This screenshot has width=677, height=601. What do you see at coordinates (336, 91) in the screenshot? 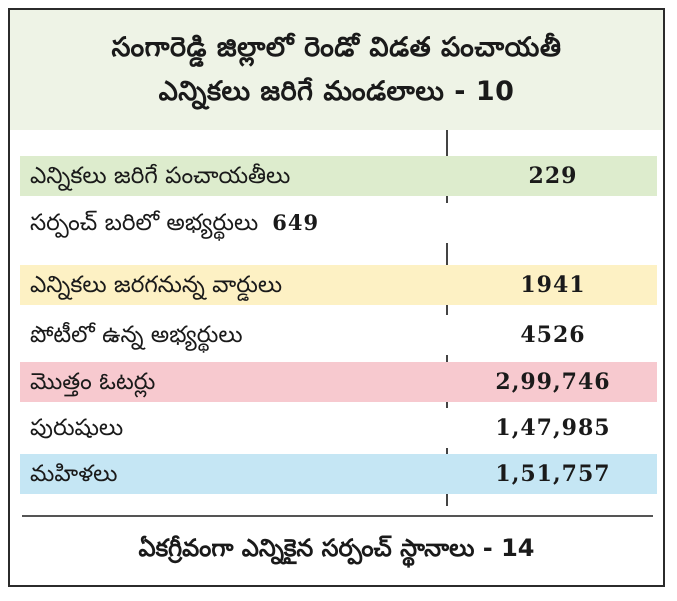
I see `title-line-2: ఎన్నికలు జరిగే మండలాలు - 10` at bounding box center [336, 91].